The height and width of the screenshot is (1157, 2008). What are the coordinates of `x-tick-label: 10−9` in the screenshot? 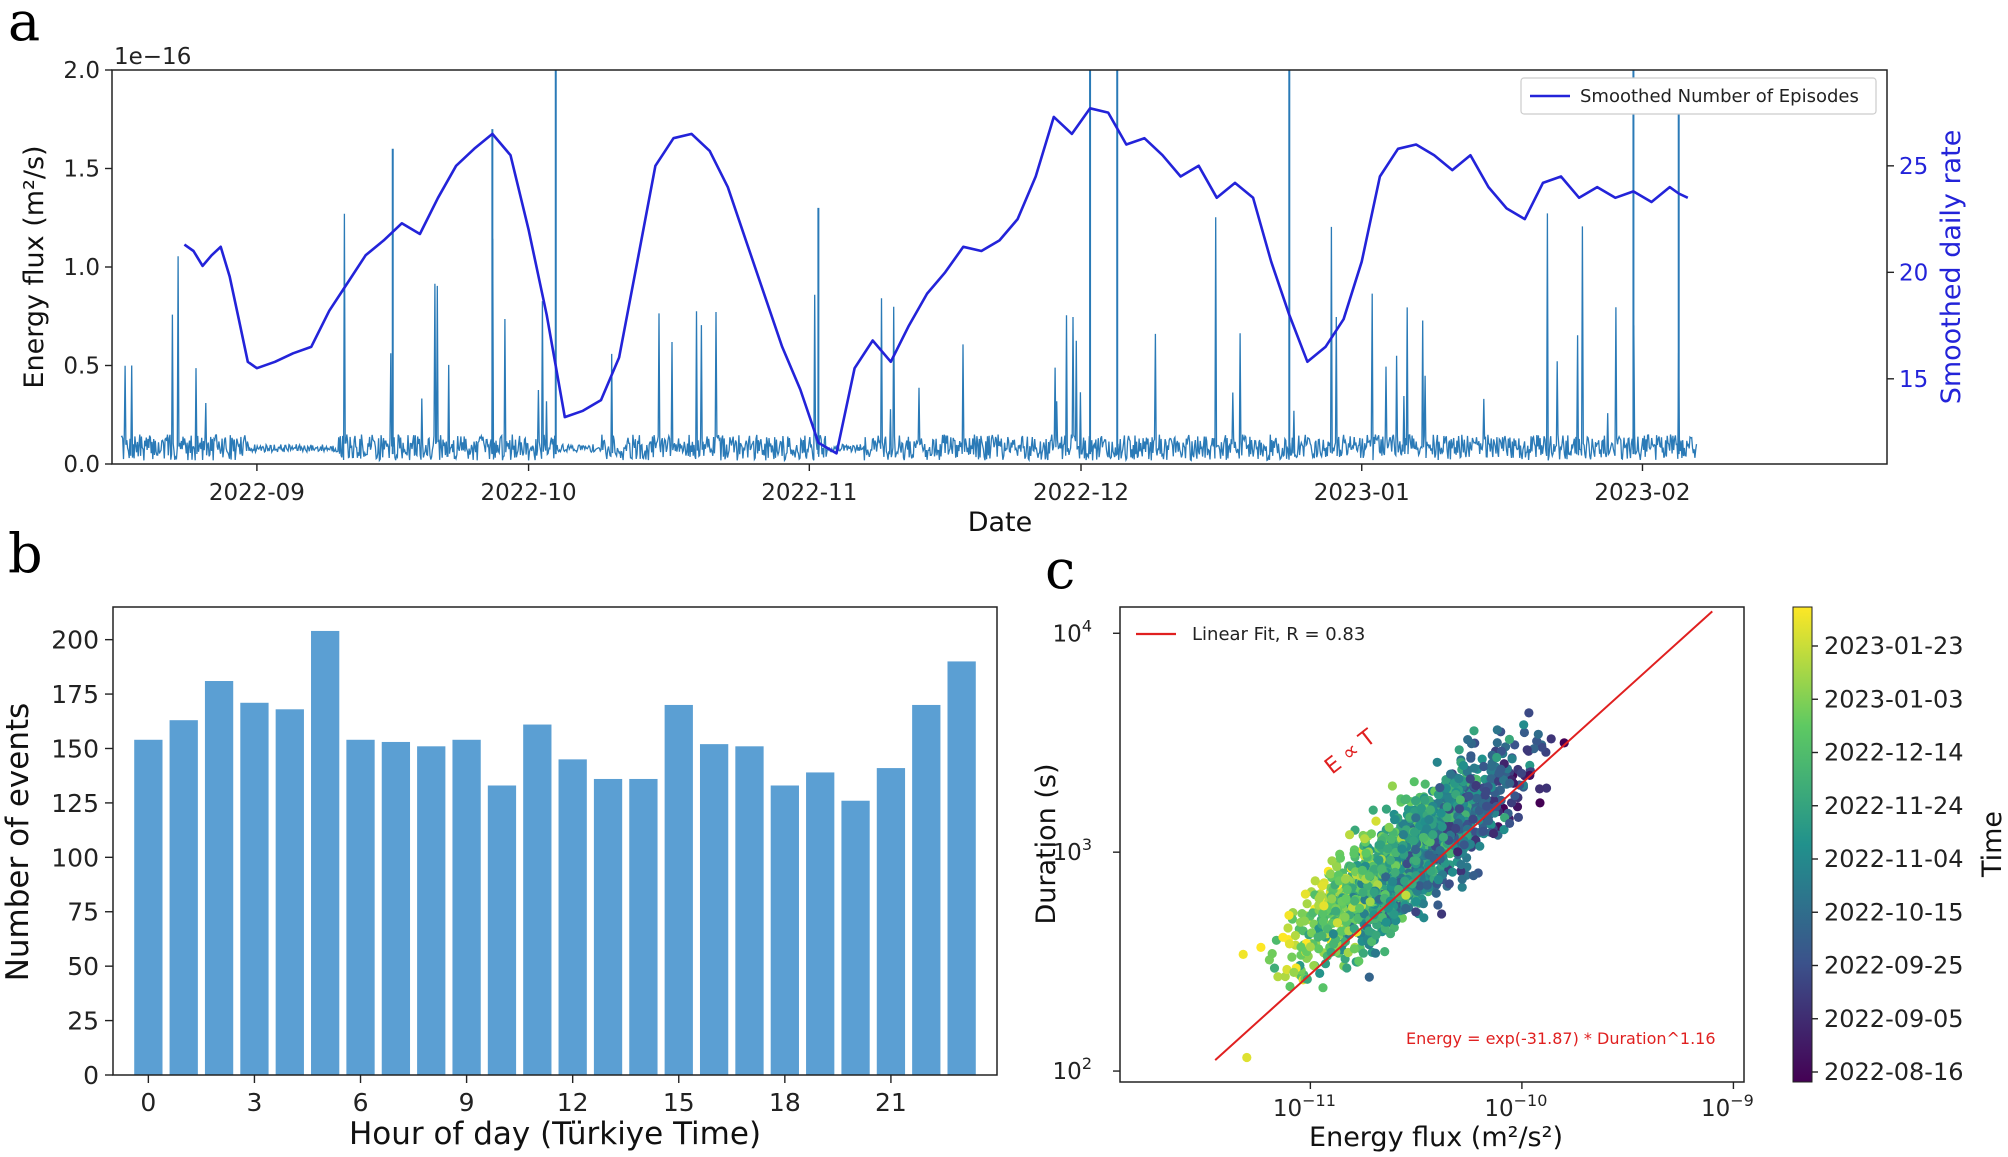 It's located at (1727, 1106).